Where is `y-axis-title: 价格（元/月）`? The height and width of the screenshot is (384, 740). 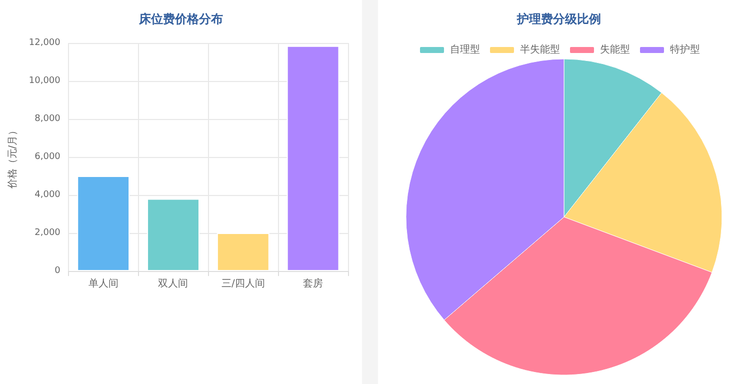 y-axis-title: 价格（元/月） is located at coordinates (12, 157).